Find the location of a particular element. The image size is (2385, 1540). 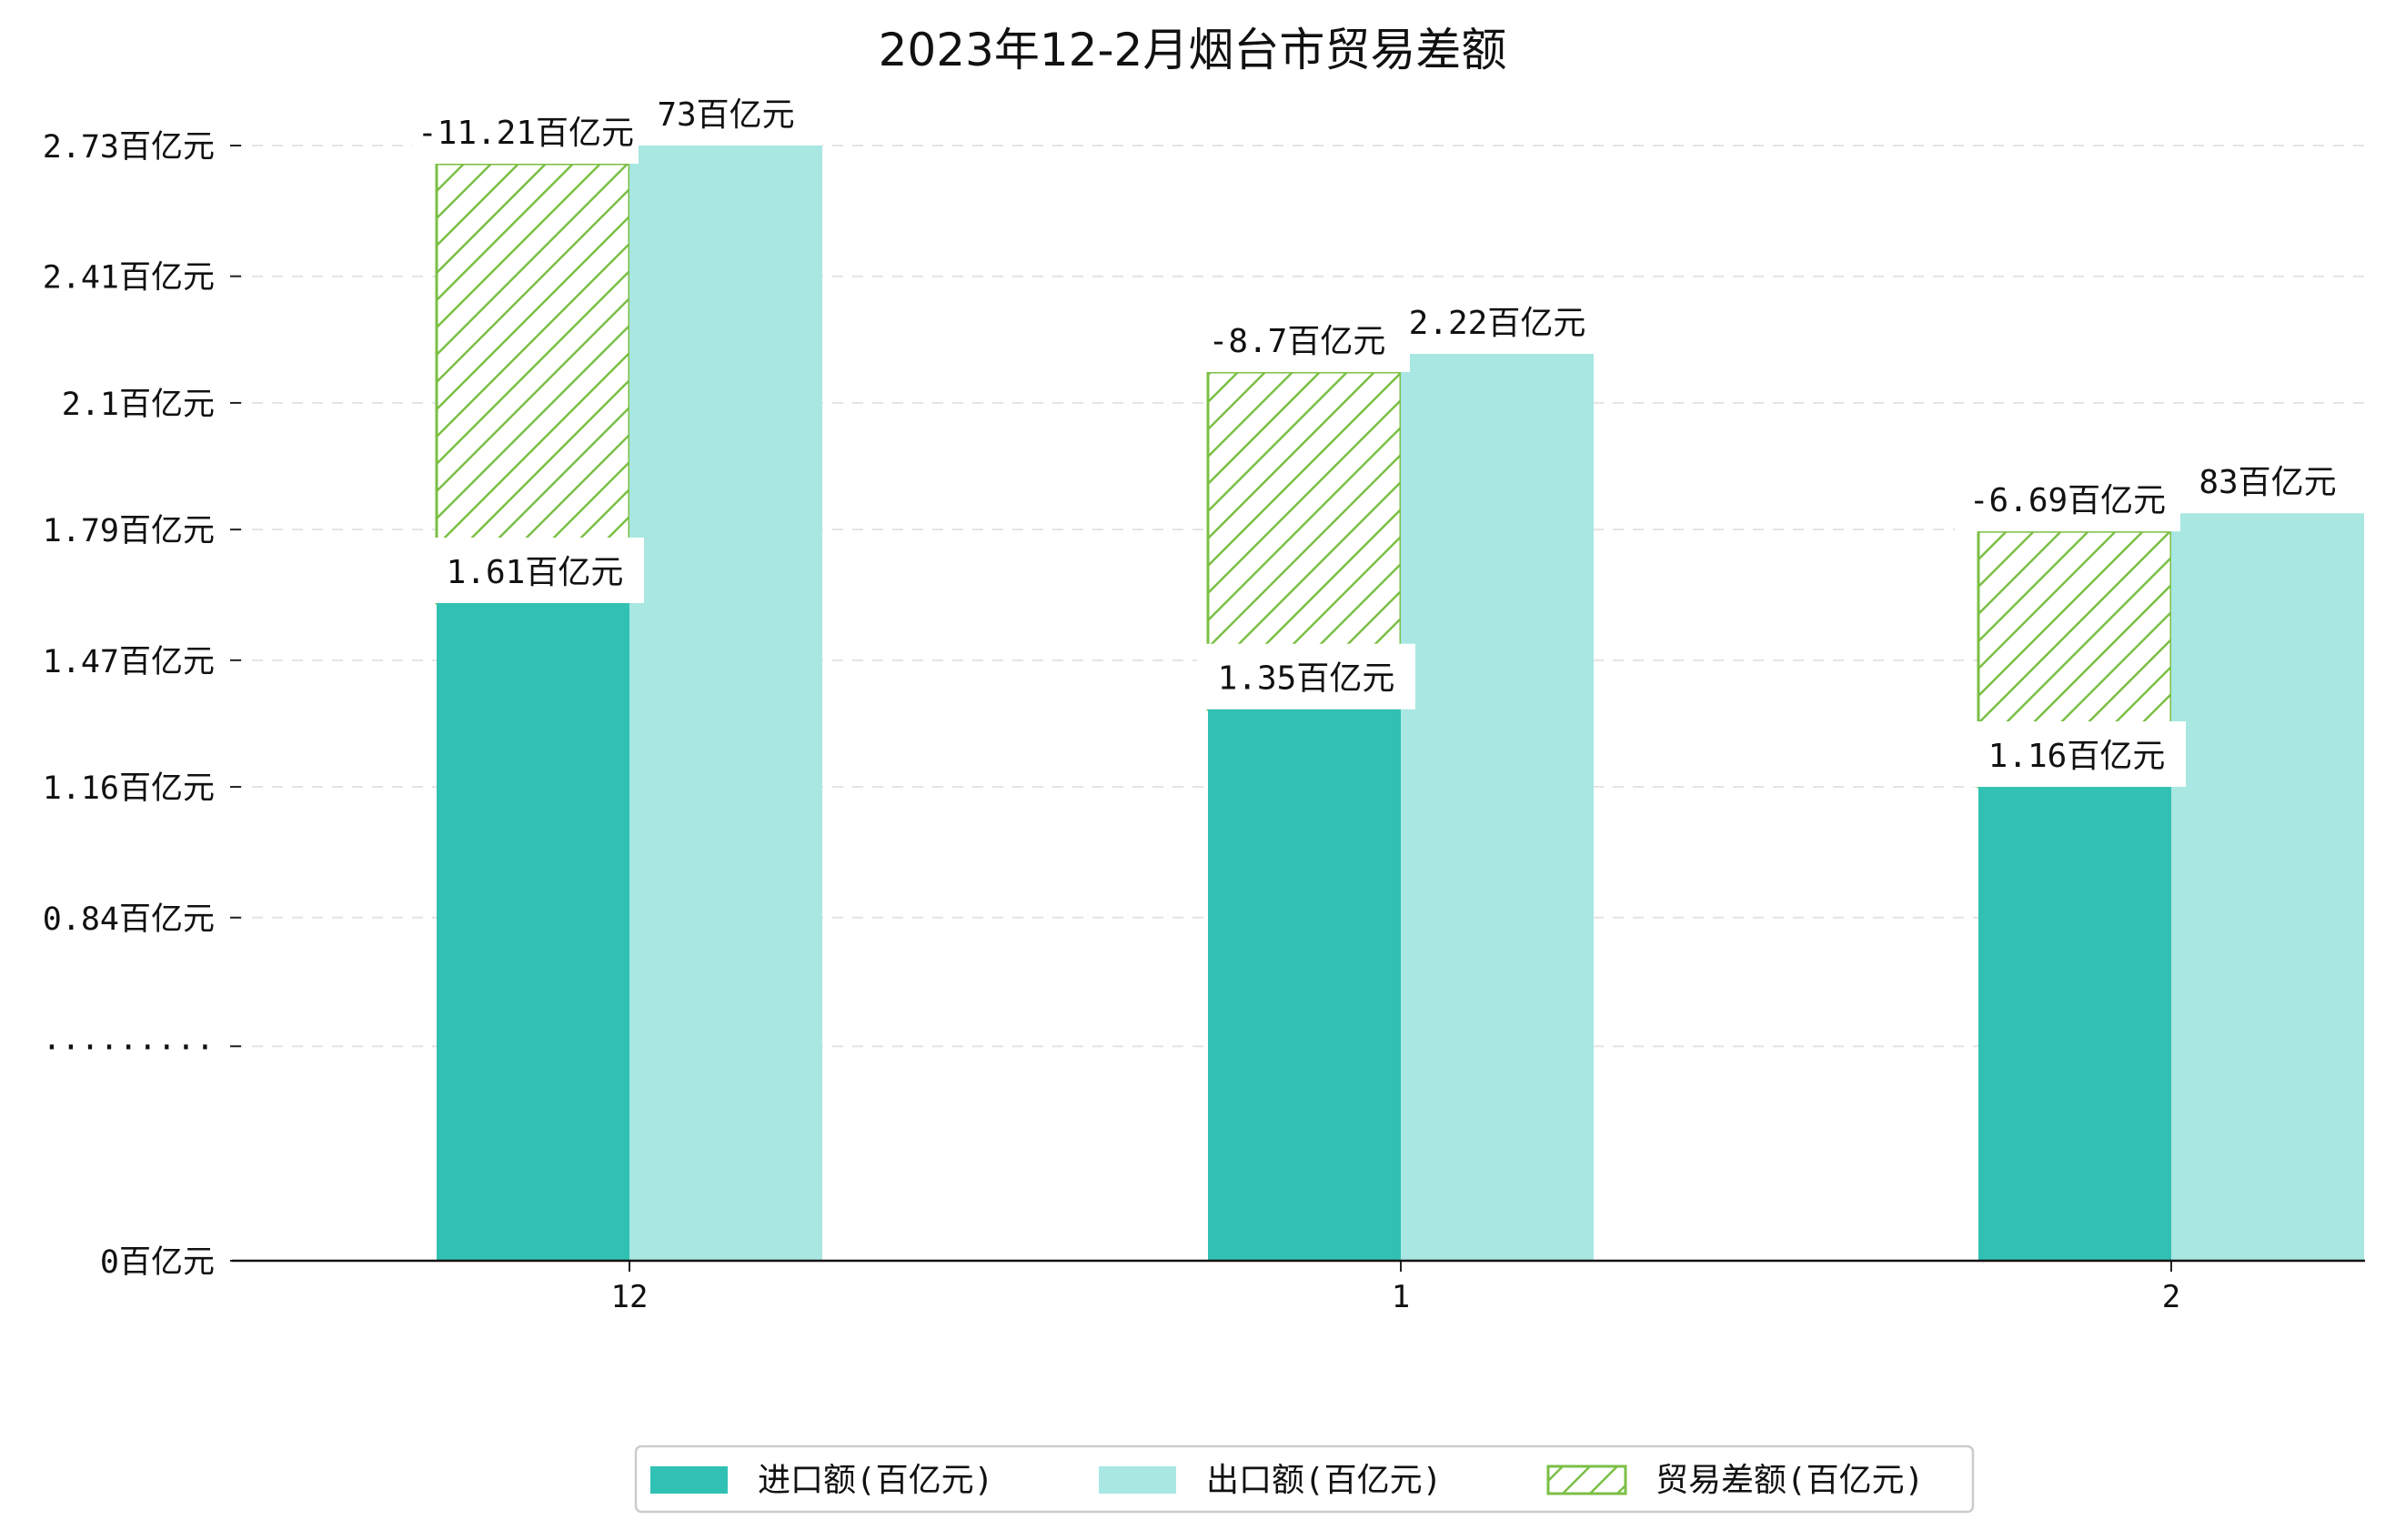

label-trade-balance: -11.21百亿元 is located at coordinates (526, 133).